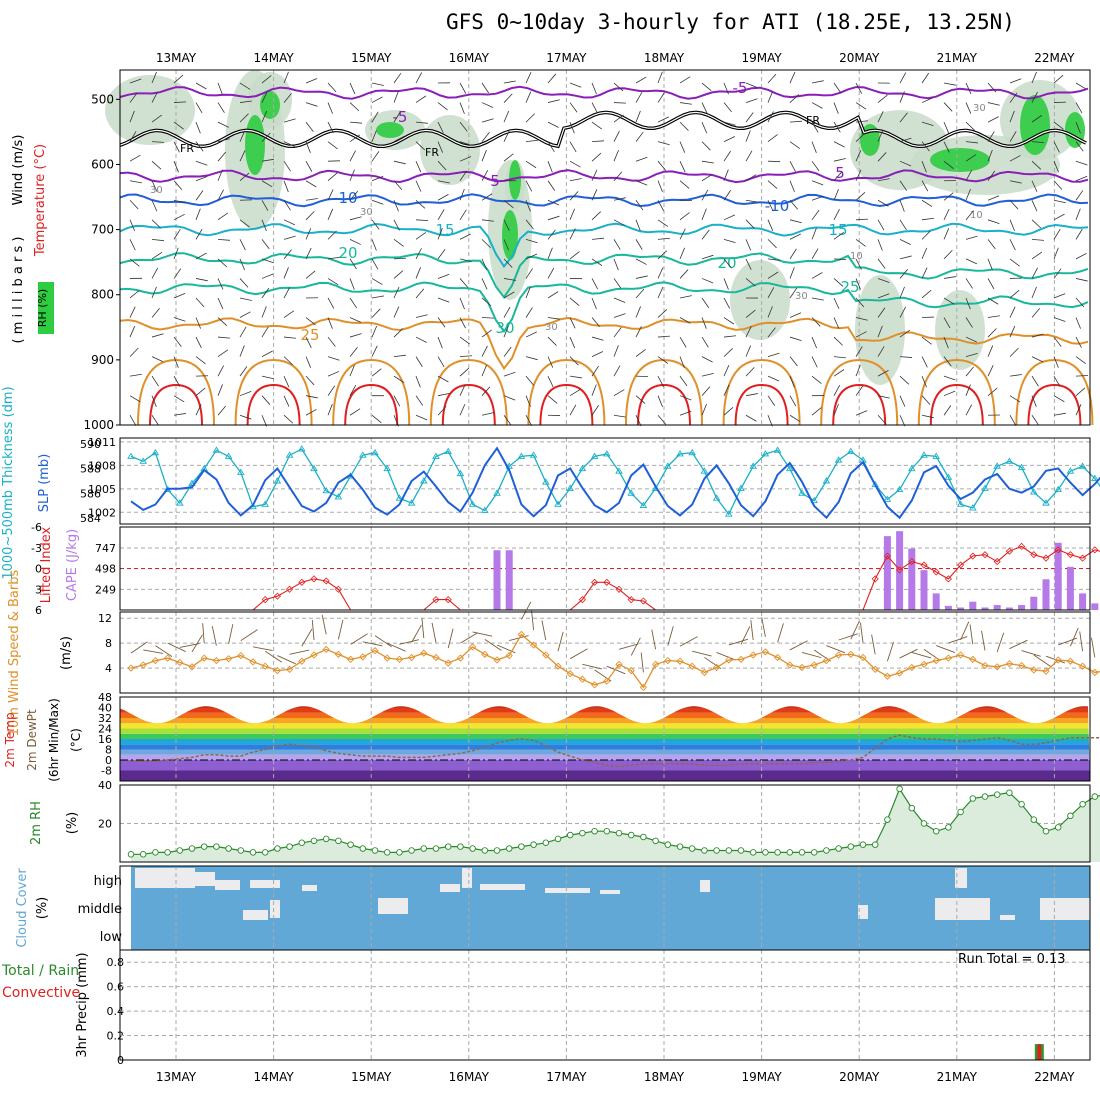 This screenshot has width=1100, height=1100. What do you see at coordinates (448, 600) in the screenshot?
I see `lifted-index-marker` at bounding box center [448, 600].